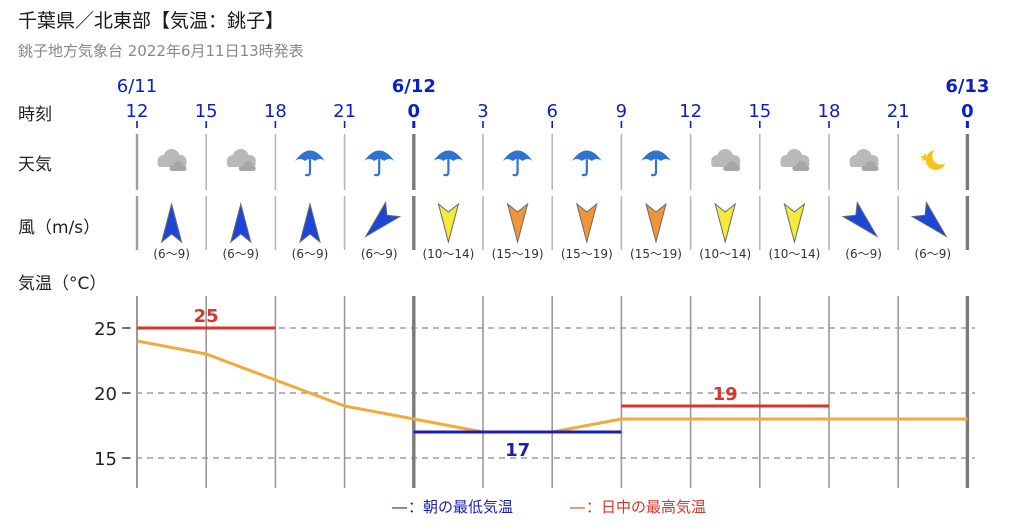 Image resolution: width=1024 pixels, height=532 pixels. Describe the element at coordinates (62, 284) in the screenshot. I see `temperature-row-label: 気温（°C）` at that location.